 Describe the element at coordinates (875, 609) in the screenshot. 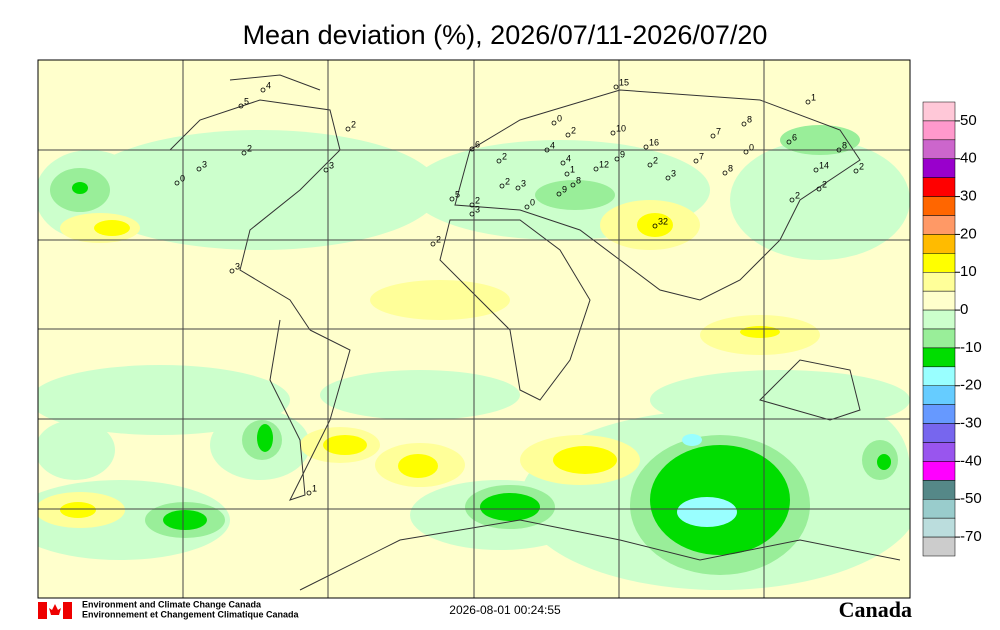

I see `wordmark: Canada` at that location.